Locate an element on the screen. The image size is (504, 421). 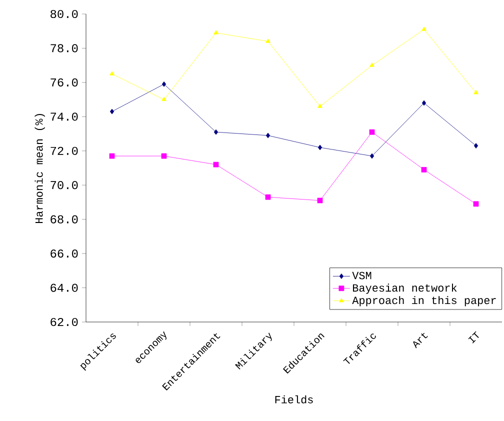
y-tick-label: 70.0 is located at coordinates (64, 185).